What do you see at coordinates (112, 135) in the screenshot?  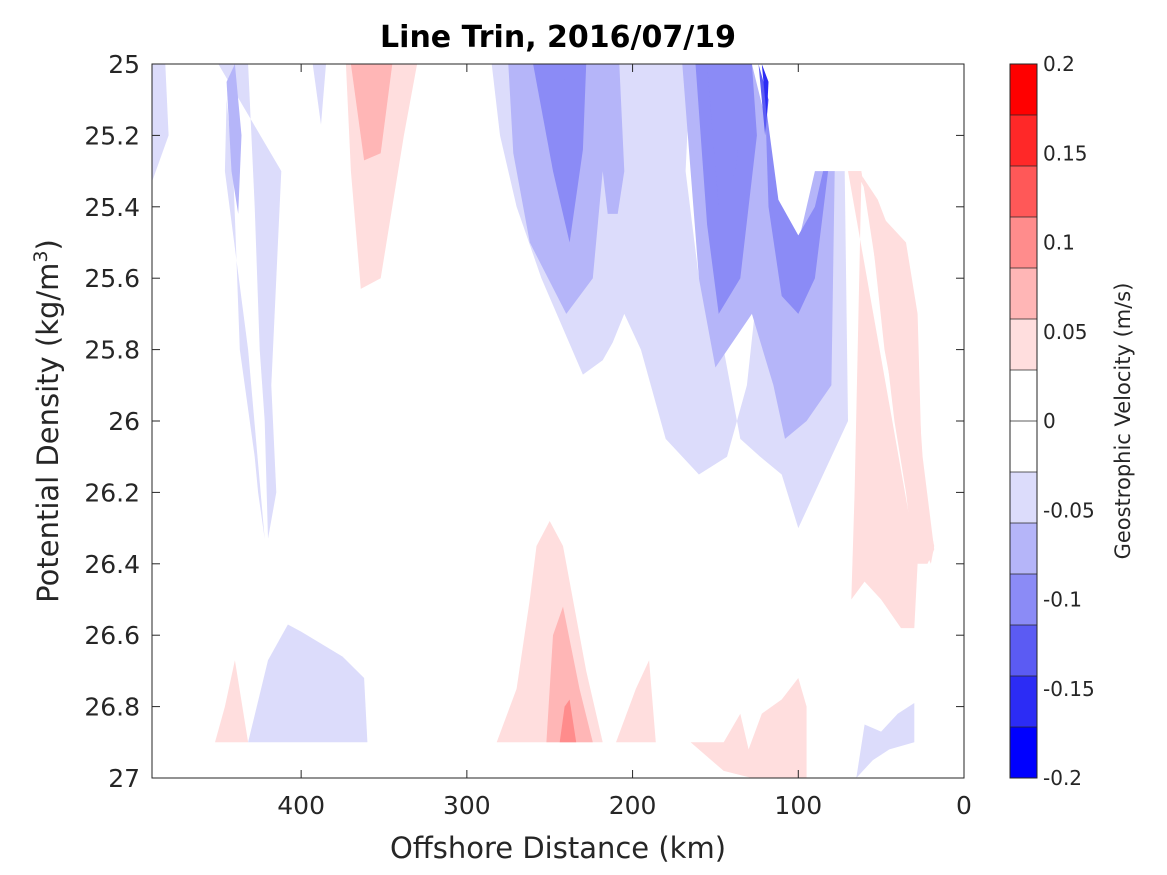 I see `y-tick-label-1: 25.2` at bounding box center [112, 135].